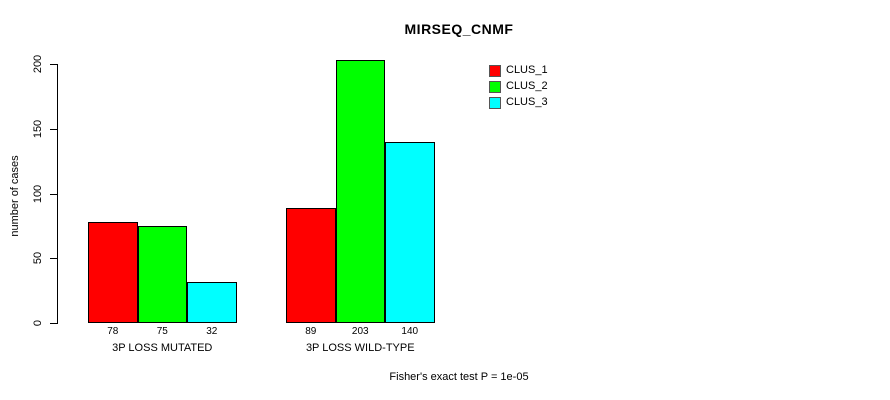  Describe the element at coordinates (38, 64) in the screenshot. I see `y-tick-label: 200` at that location.